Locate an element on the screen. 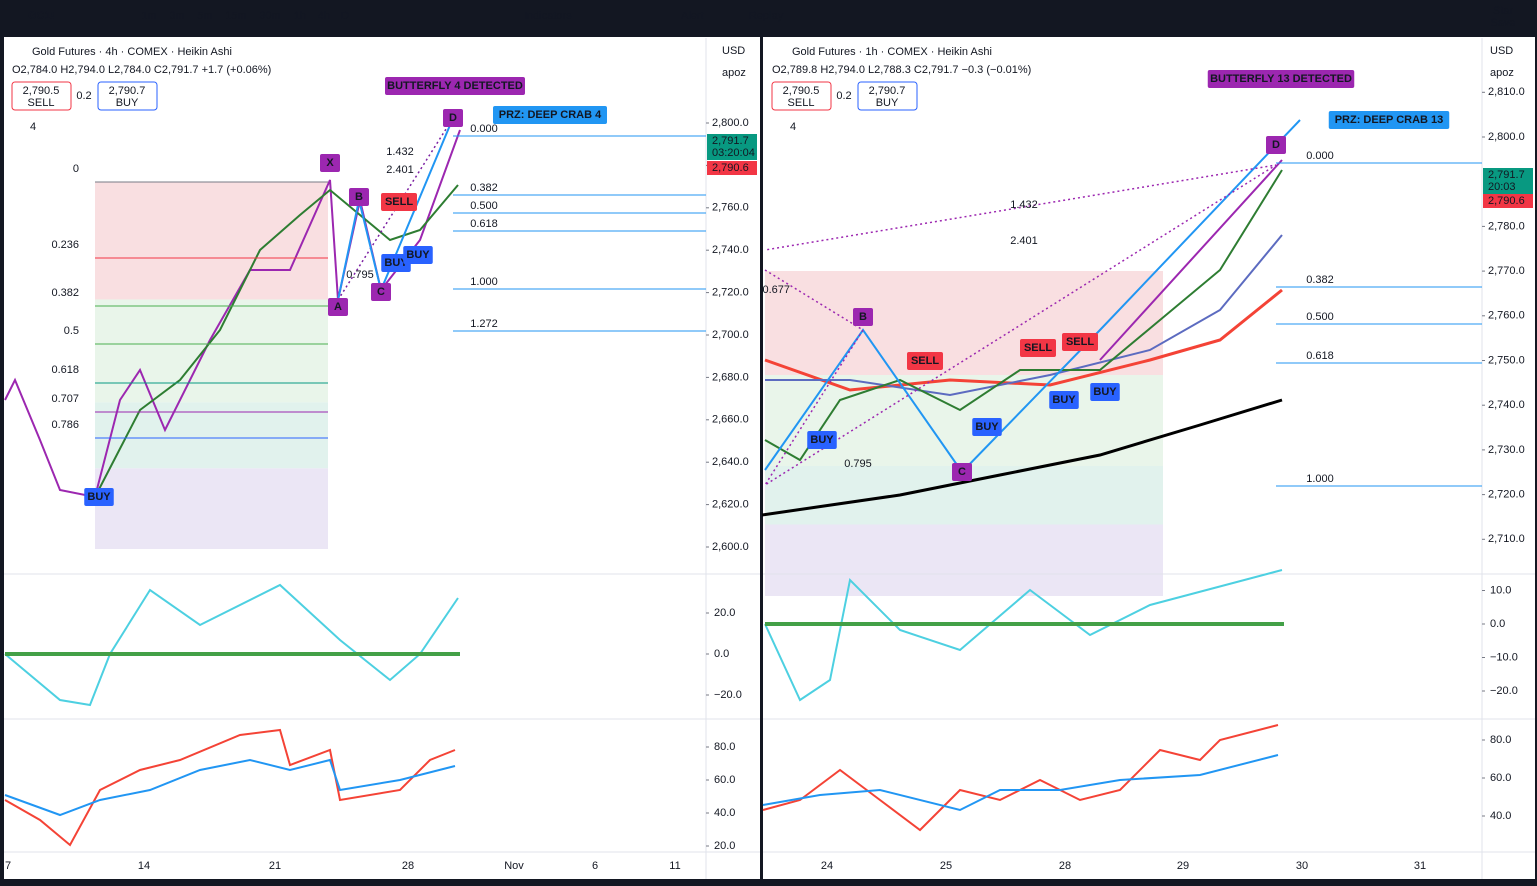 The width and height of the screenshot is (1537, 886). toolbar-button: Alert is located at coordinates (692, 16).